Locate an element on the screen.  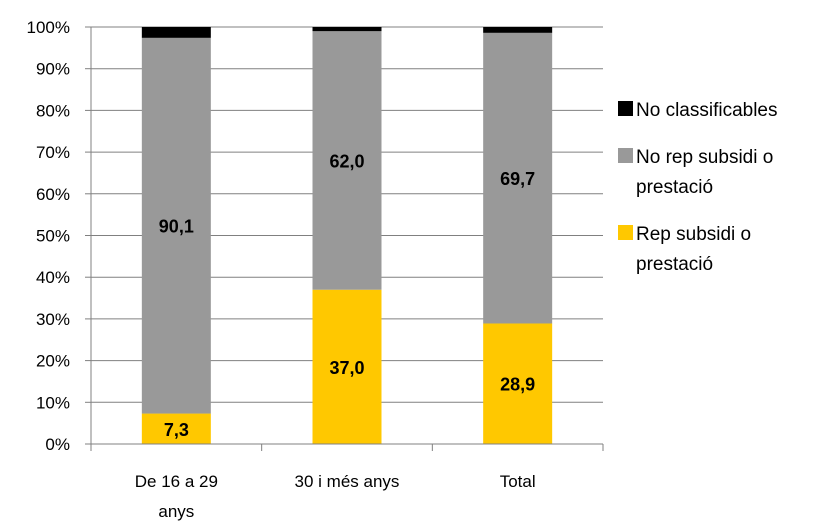
y-tick-label: 60% is located at coordinates (53, 194).